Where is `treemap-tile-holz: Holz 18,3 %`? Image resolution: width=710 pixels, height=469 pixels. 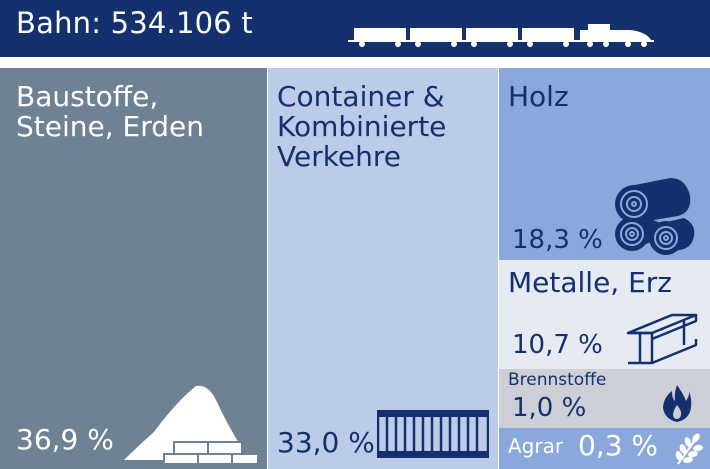
treemap-tile-holz: Holz 18,3 % is located at coordinates (604, 164).